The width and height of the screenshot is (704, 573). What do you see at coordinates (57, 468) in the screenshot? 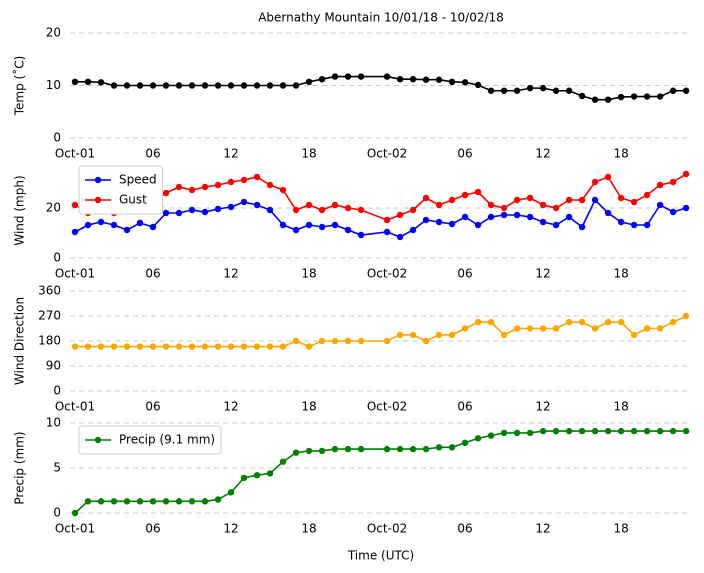
I see `y-tick-label: 5` at bounding box center [57, 468].